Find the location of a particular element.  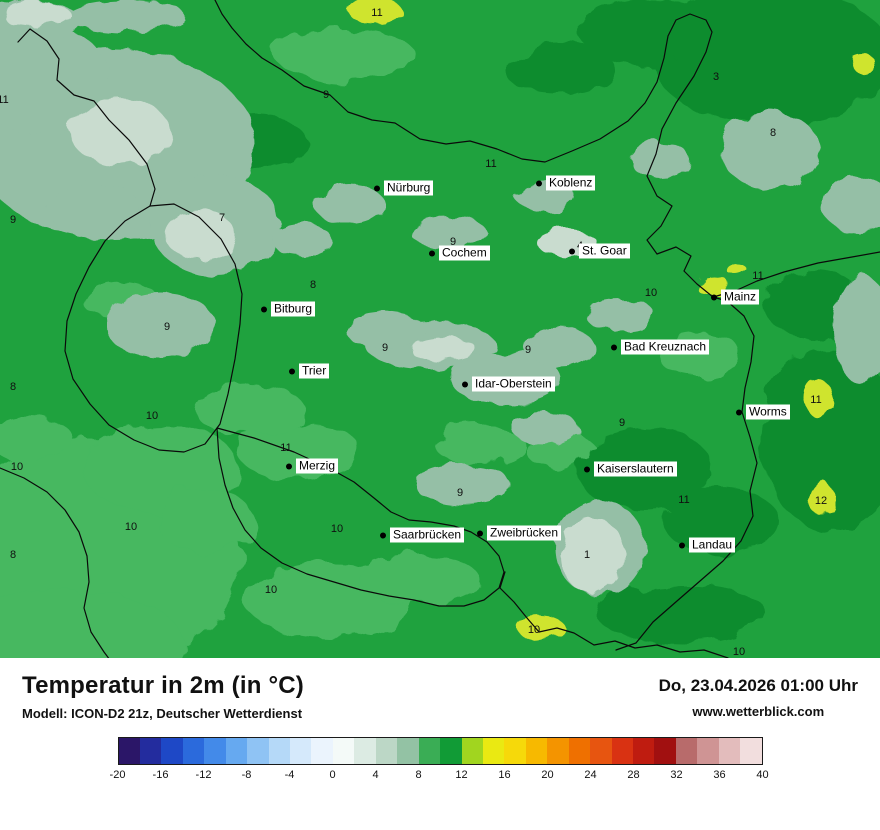

colorbar-segments is located at coordinates (440, 751).